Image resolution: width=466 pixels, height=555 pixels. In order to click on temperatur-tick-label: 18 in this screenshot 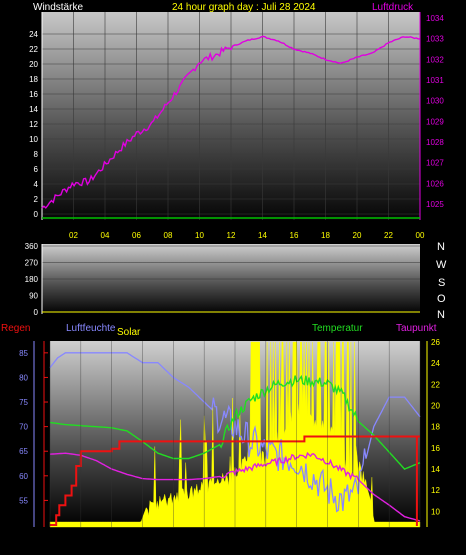, I will do `click(435, 427)`.